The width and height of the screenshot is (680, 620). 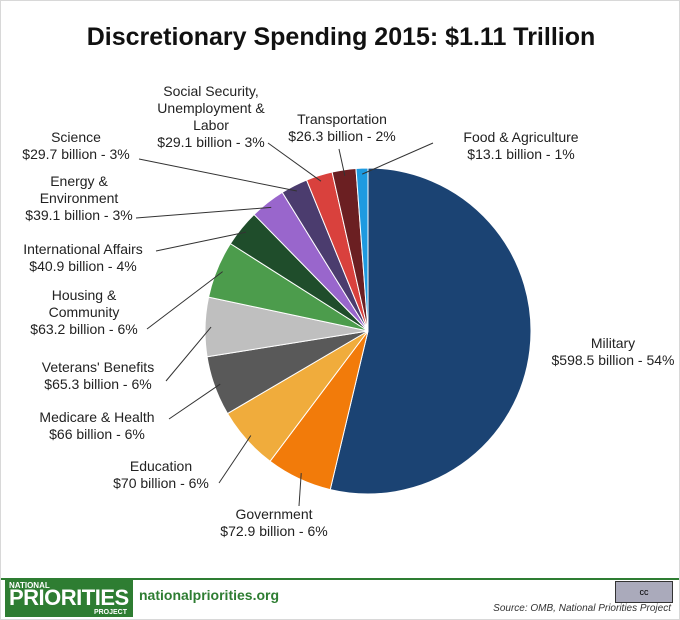 I want to click on value-label: $40.9 billion - 4%, so click(x=83, y=266).